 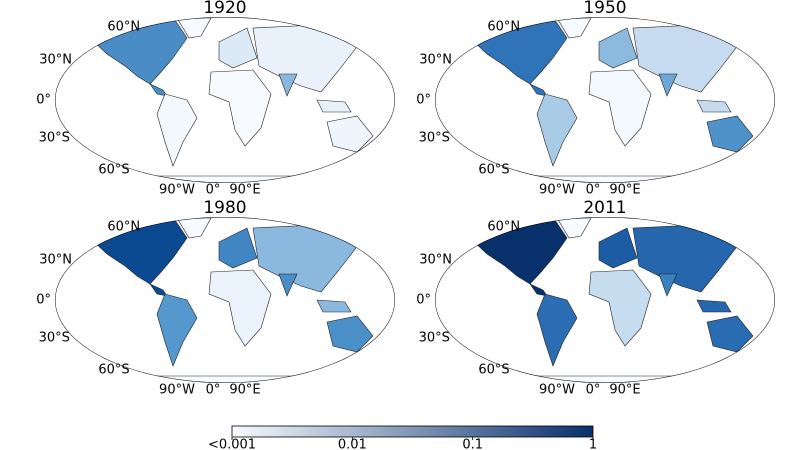 I want to click on colorbar-tick-label: 0.01, so click(x=352, y=444).